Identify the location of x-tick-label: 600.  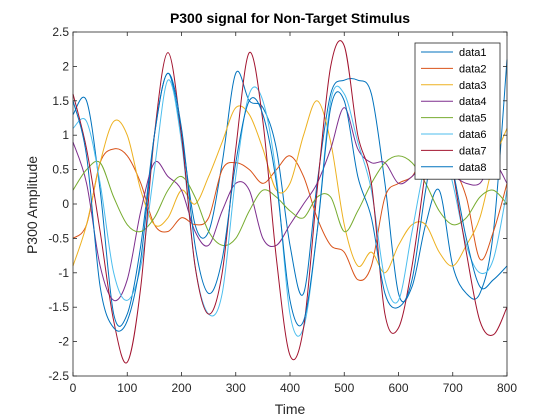
(398, 388).